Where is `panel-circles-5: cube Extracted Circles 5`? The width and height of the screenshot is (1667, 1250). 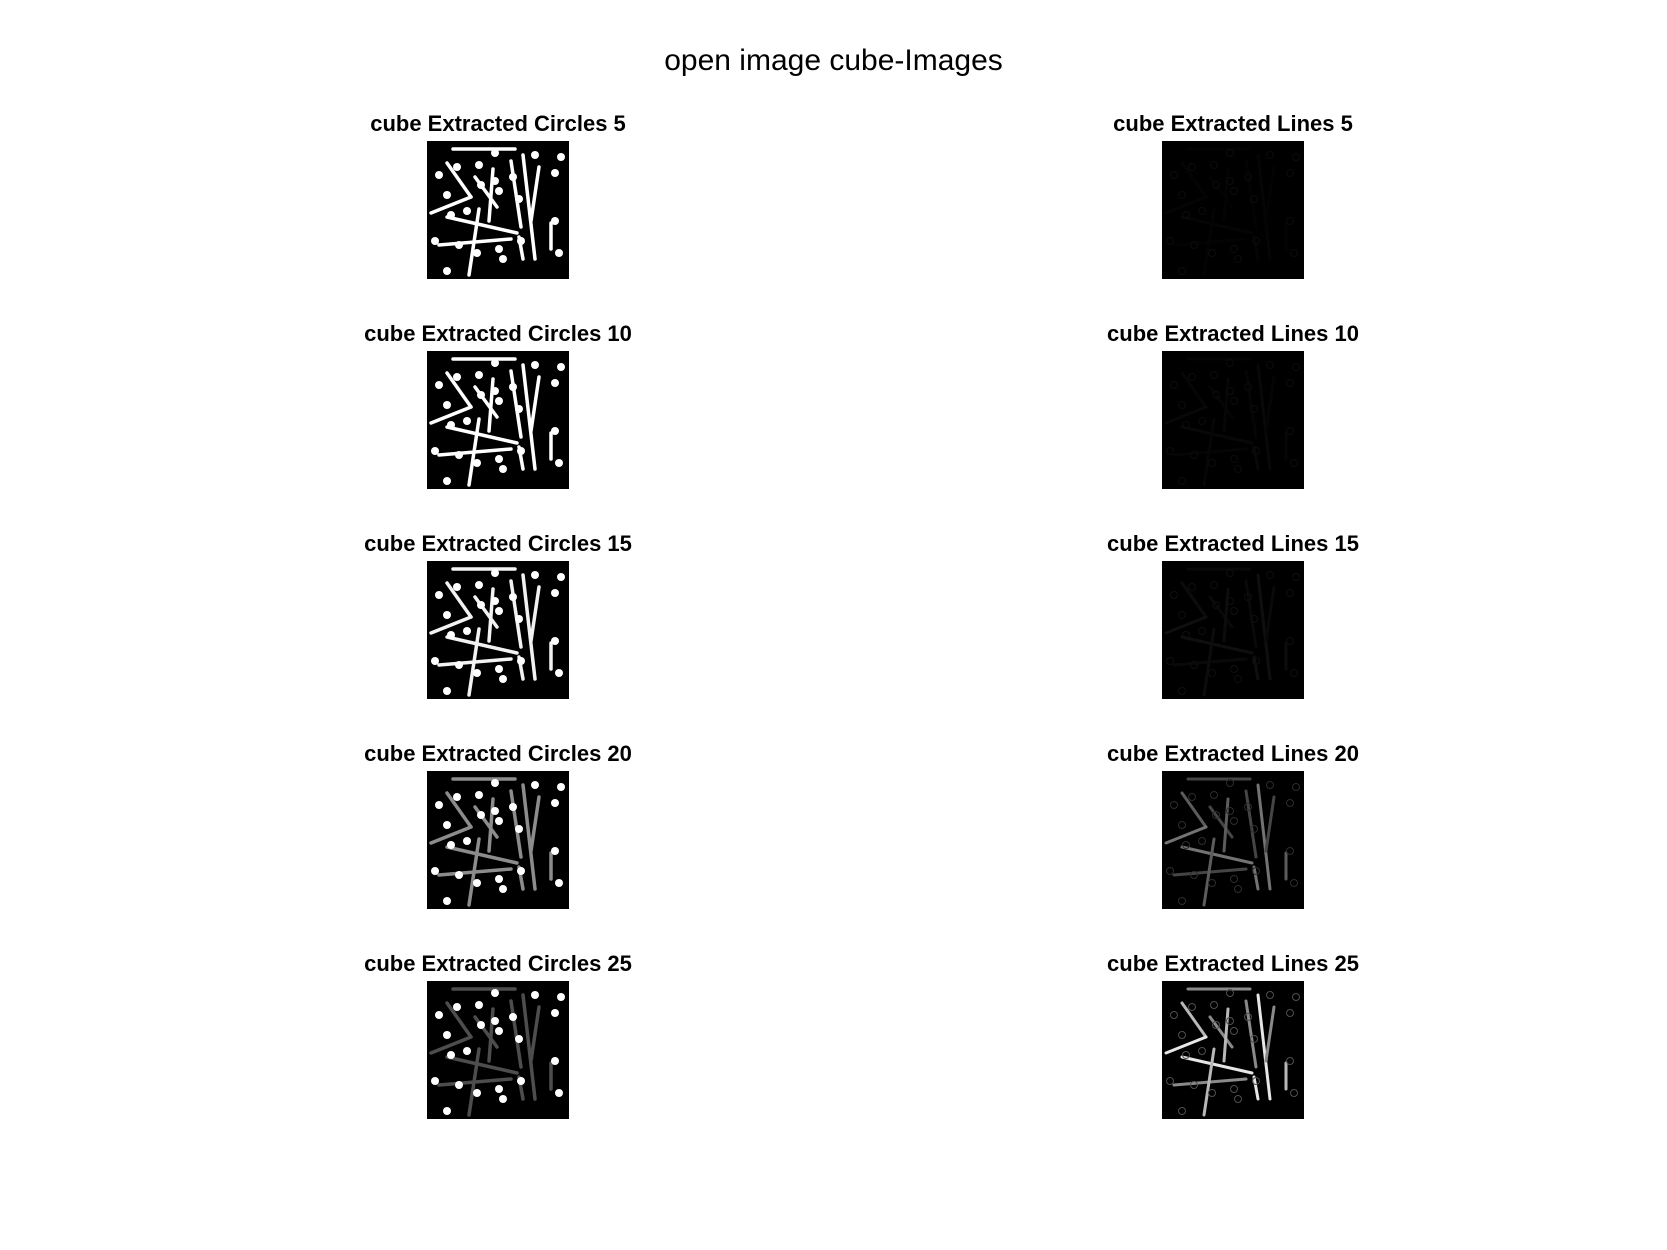
panel-circles-5: cube Extracted Circles 5 is located at coordinates (498, 195).